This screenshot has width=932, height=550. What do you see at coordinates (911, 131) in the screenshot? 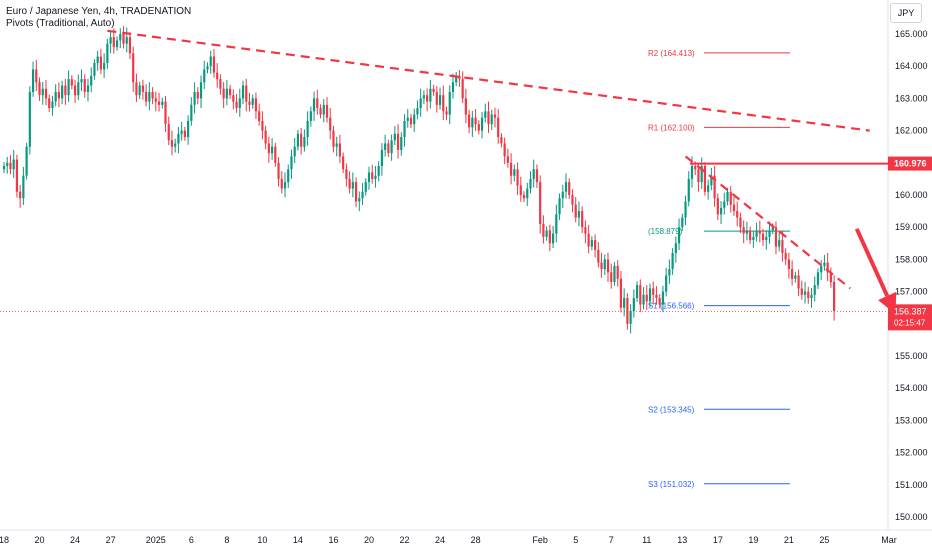
I see `y-tick-label: 162.000` at bounding box center [911, 131].